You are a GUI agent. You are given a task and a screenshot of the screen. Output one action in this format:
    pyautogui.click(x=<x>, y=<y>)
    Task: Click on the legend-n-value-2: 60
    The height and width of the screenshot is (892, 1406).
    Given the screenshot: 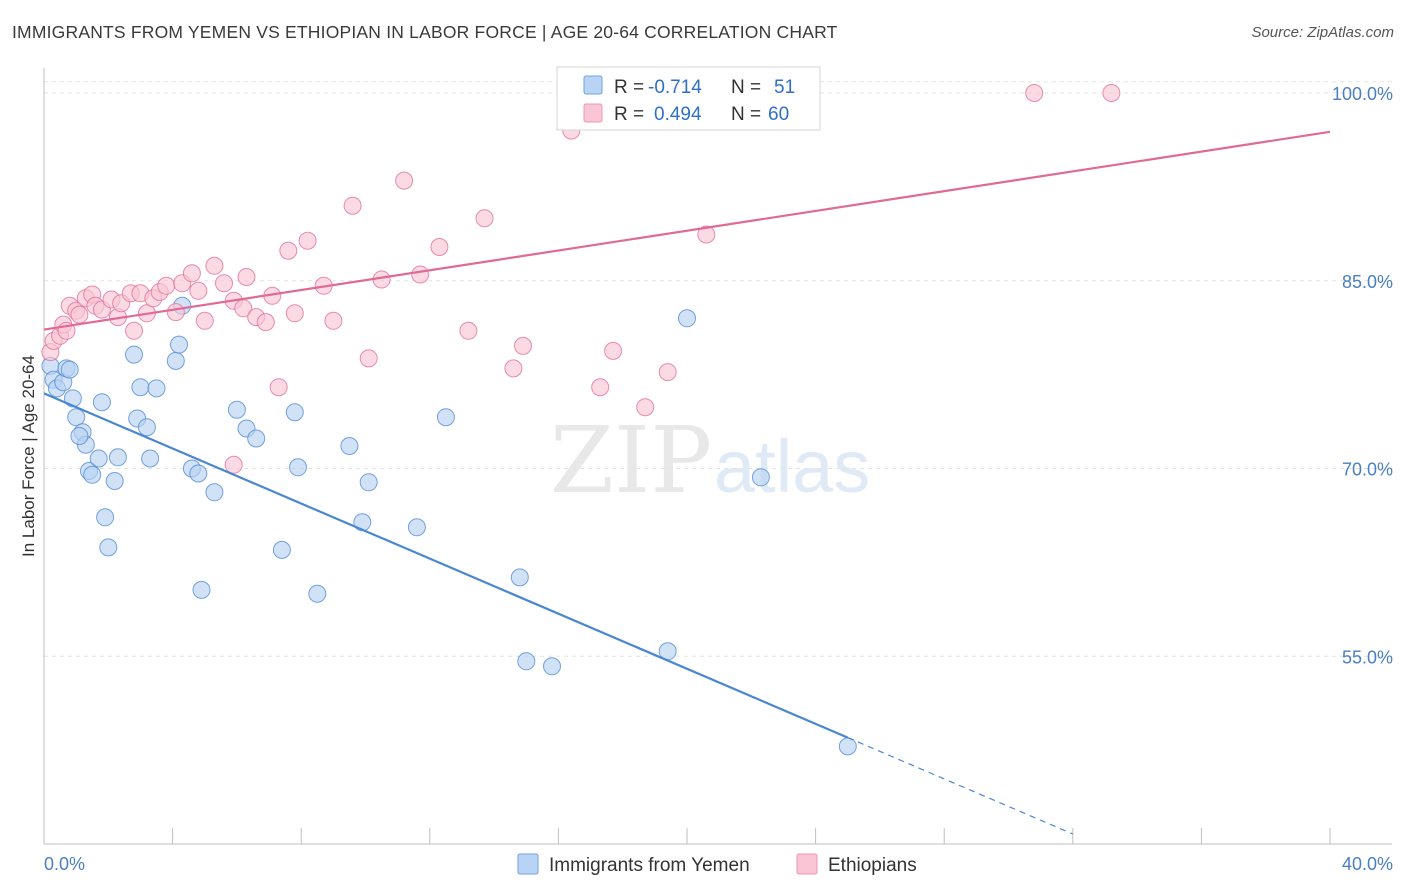 What is the action you would take?
    pyautogui.click(x=778, y=114)
    